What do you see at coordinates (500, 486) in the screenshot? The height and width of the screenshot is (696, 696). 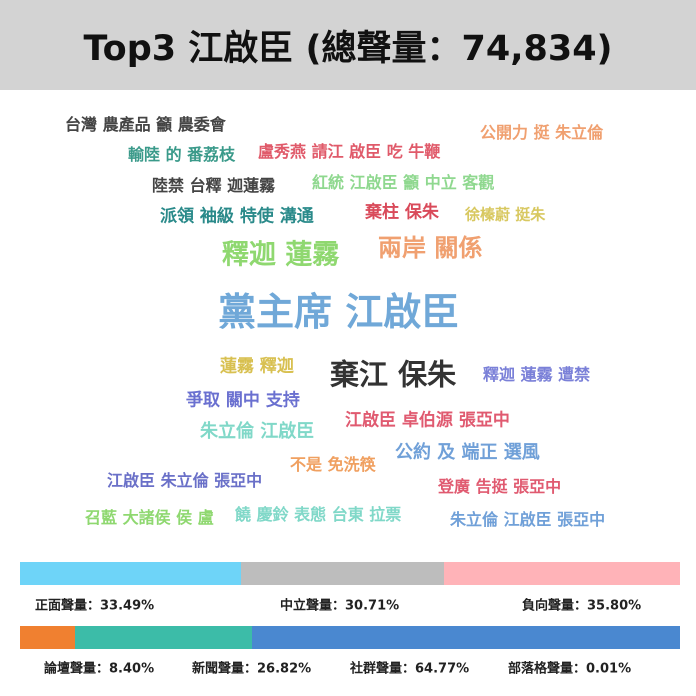 I see `cloud-word: 登廣 告挺 張亞中` at bounding box center [500, 486].